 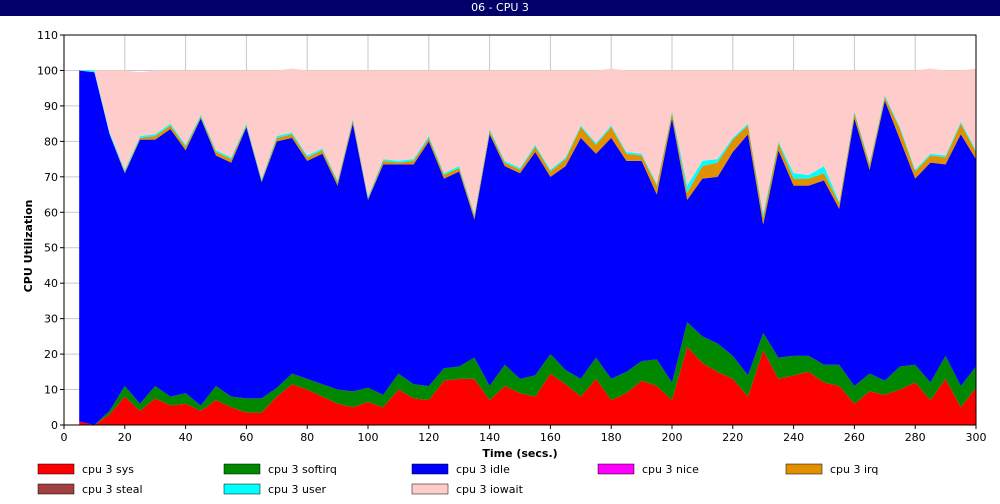 What do you see at coordinates (670, 469) in the screenshot?
I see `legend-label: cpu 3 nice` at bounding box center [670, 469].